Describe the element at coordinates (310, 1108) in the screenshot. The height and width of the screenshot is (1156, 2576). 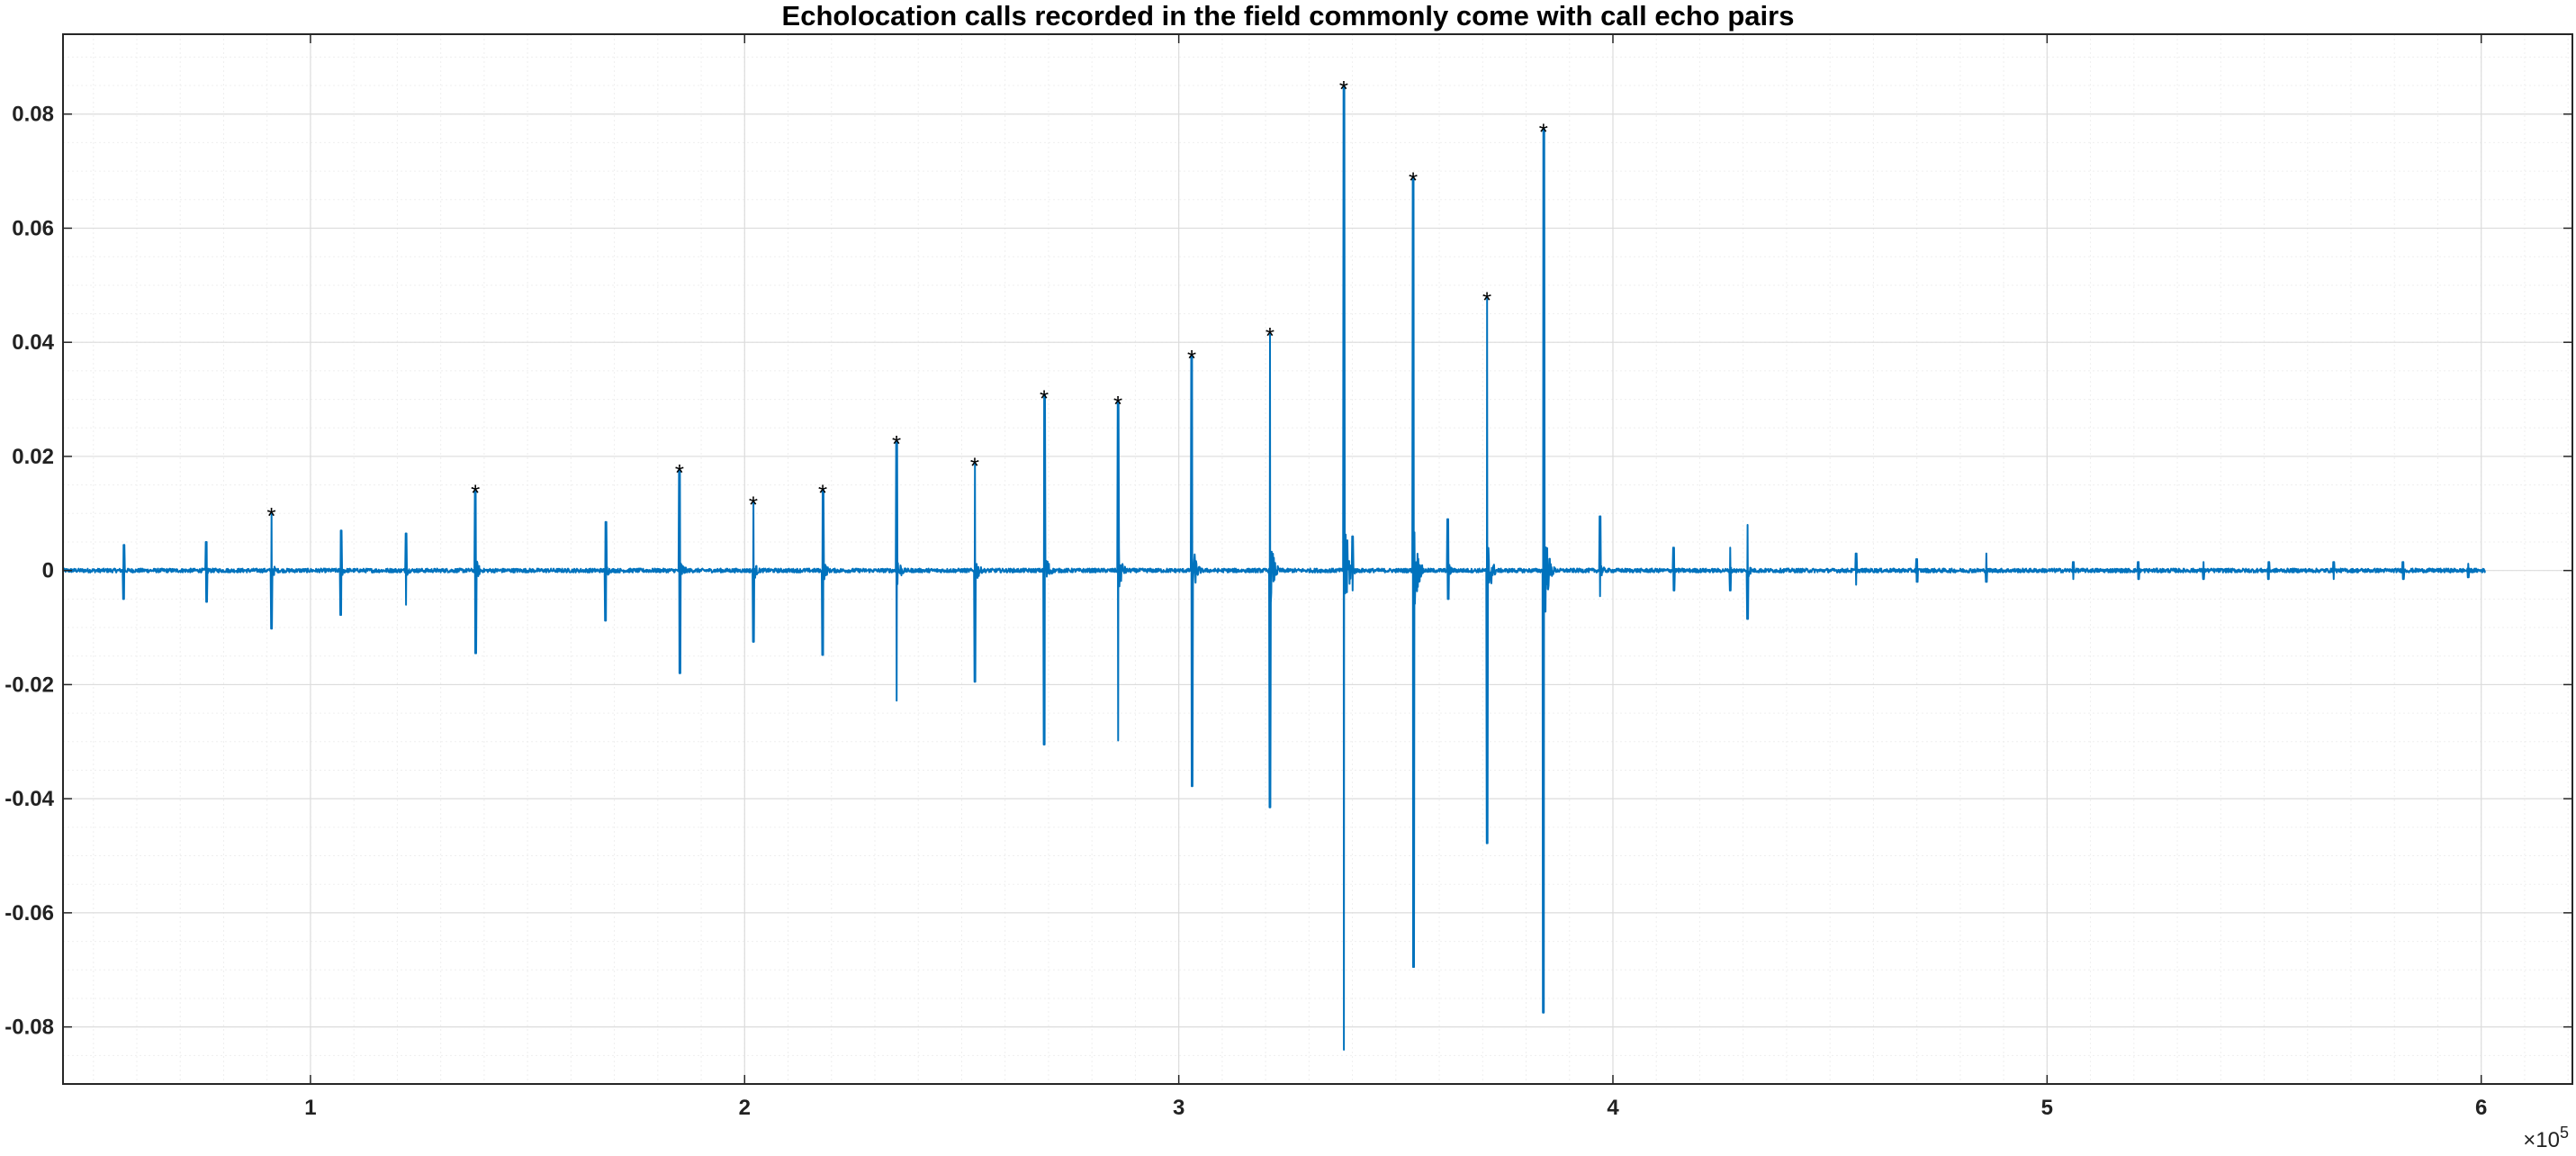
I see `x-tick-label: 1` at that location.